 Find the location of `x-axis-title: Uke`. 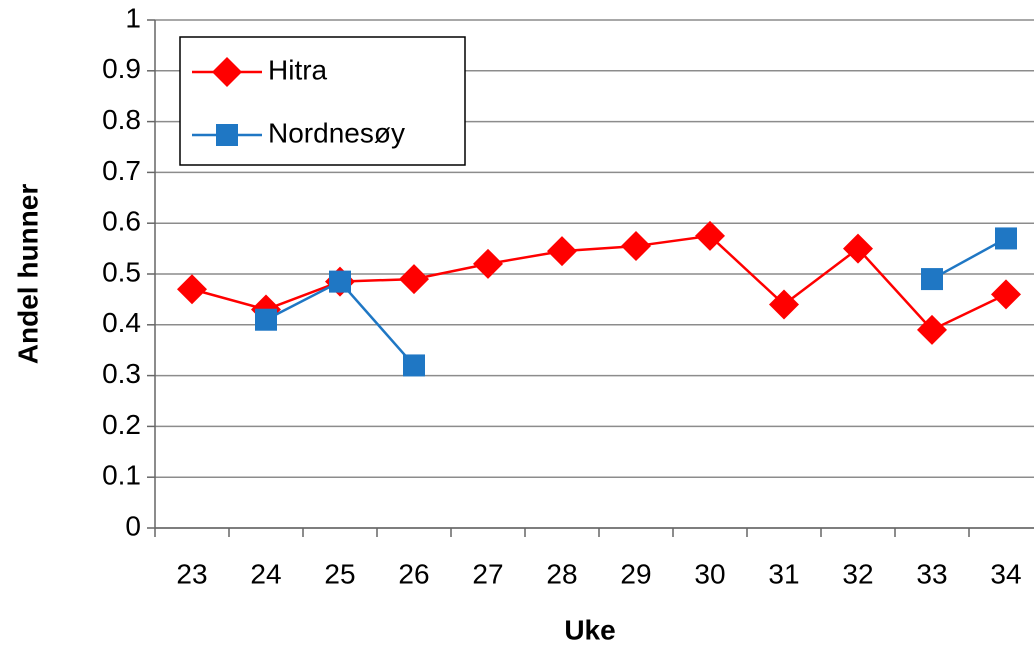

x-axis-title: Uke is located at coordinates (589, 629).